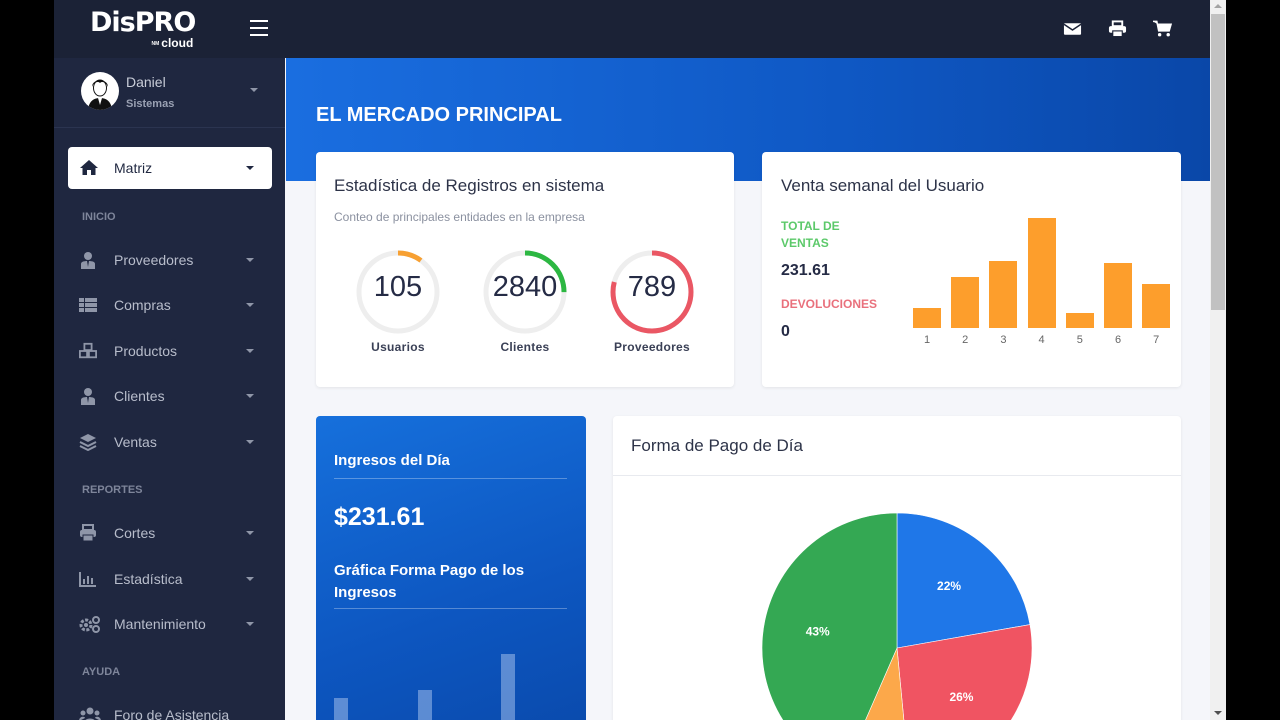 The width and height of the screenshot is (1280, 720). Describe the element at coordinates (897, 446) in the screenshot. I see `forma-pago-header: Forma de Pago de Día` at that location.